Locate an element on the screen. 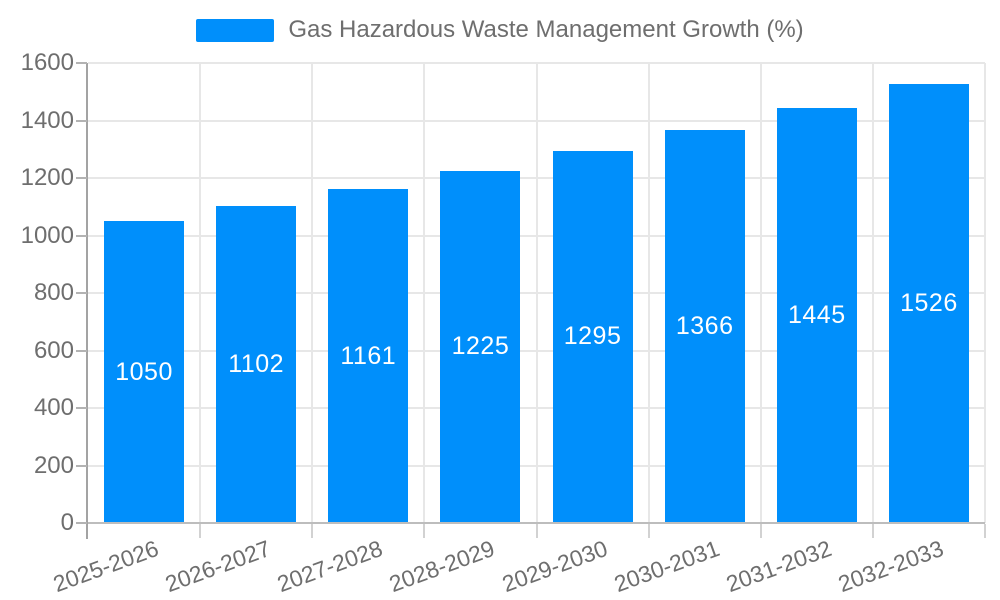 This screenshot has width=1000, height=600. y-tick-label: 0 is located at coordinates (67, 522).